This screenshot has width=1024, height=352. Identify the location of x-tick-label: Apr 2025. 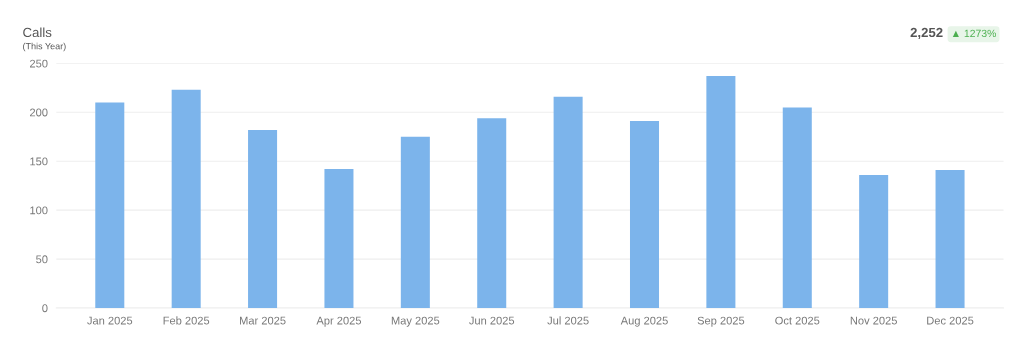
(339, 321).